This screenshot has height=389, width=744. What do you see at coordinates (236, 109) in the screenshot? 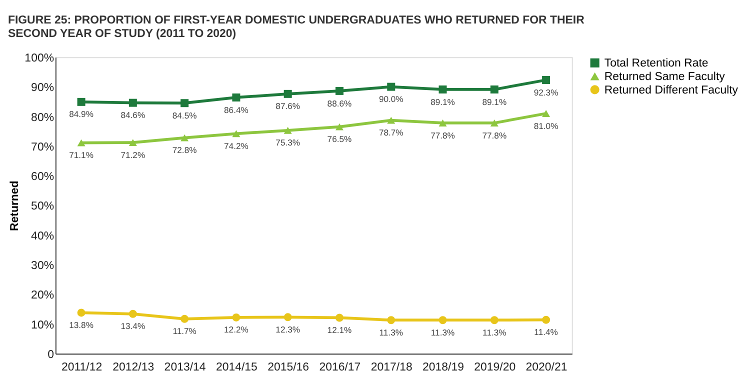
I see `data-label: 86.4%` at bounding box center [236, 109].